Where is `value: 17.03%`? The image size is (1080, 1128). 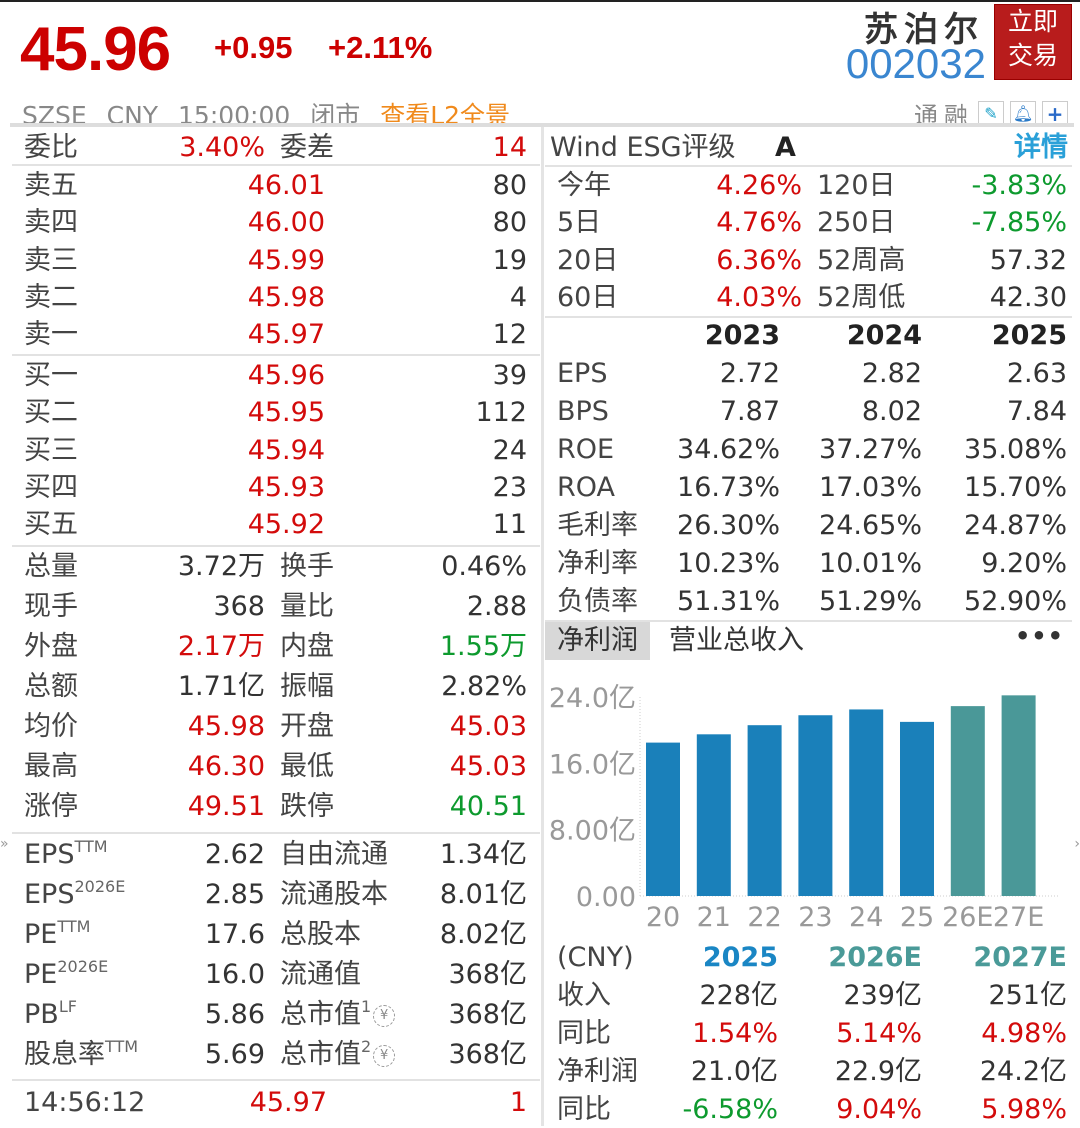 value: 17.03% is located at coordinates (870, 487).